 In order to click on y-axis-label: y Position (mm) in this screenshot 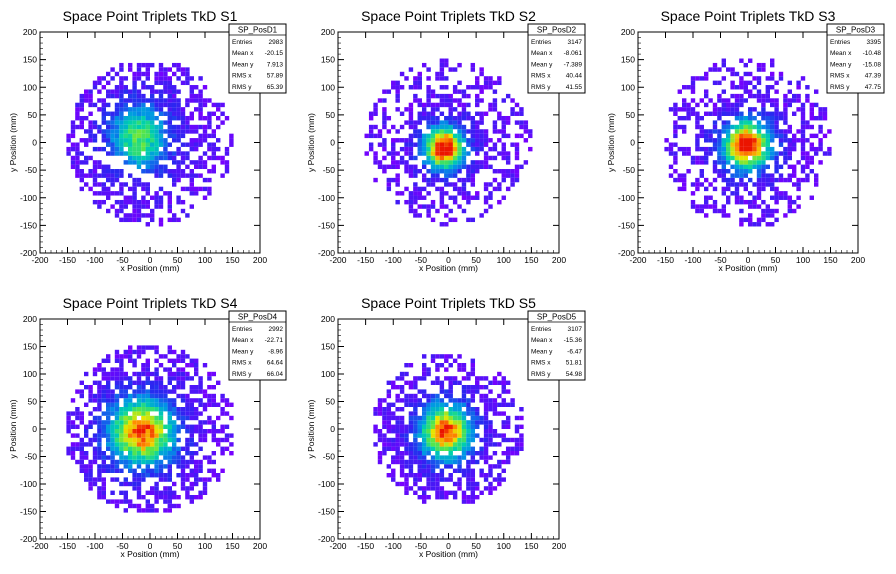, I will do `click(13, 428)`.